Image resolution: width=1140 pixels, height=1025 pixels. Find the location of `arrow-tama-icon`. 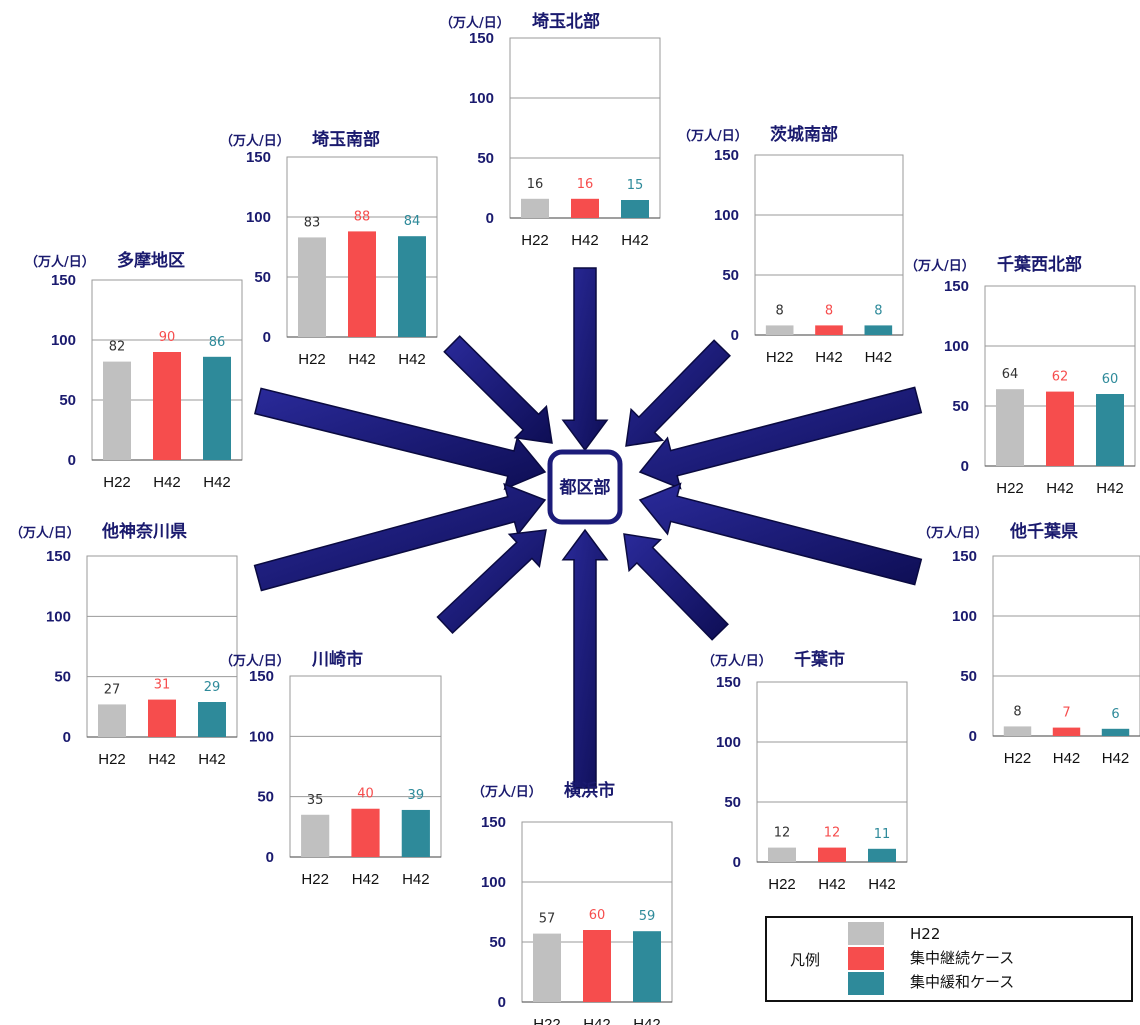

arrow-tama-icon is located at coordinates (400, 439).